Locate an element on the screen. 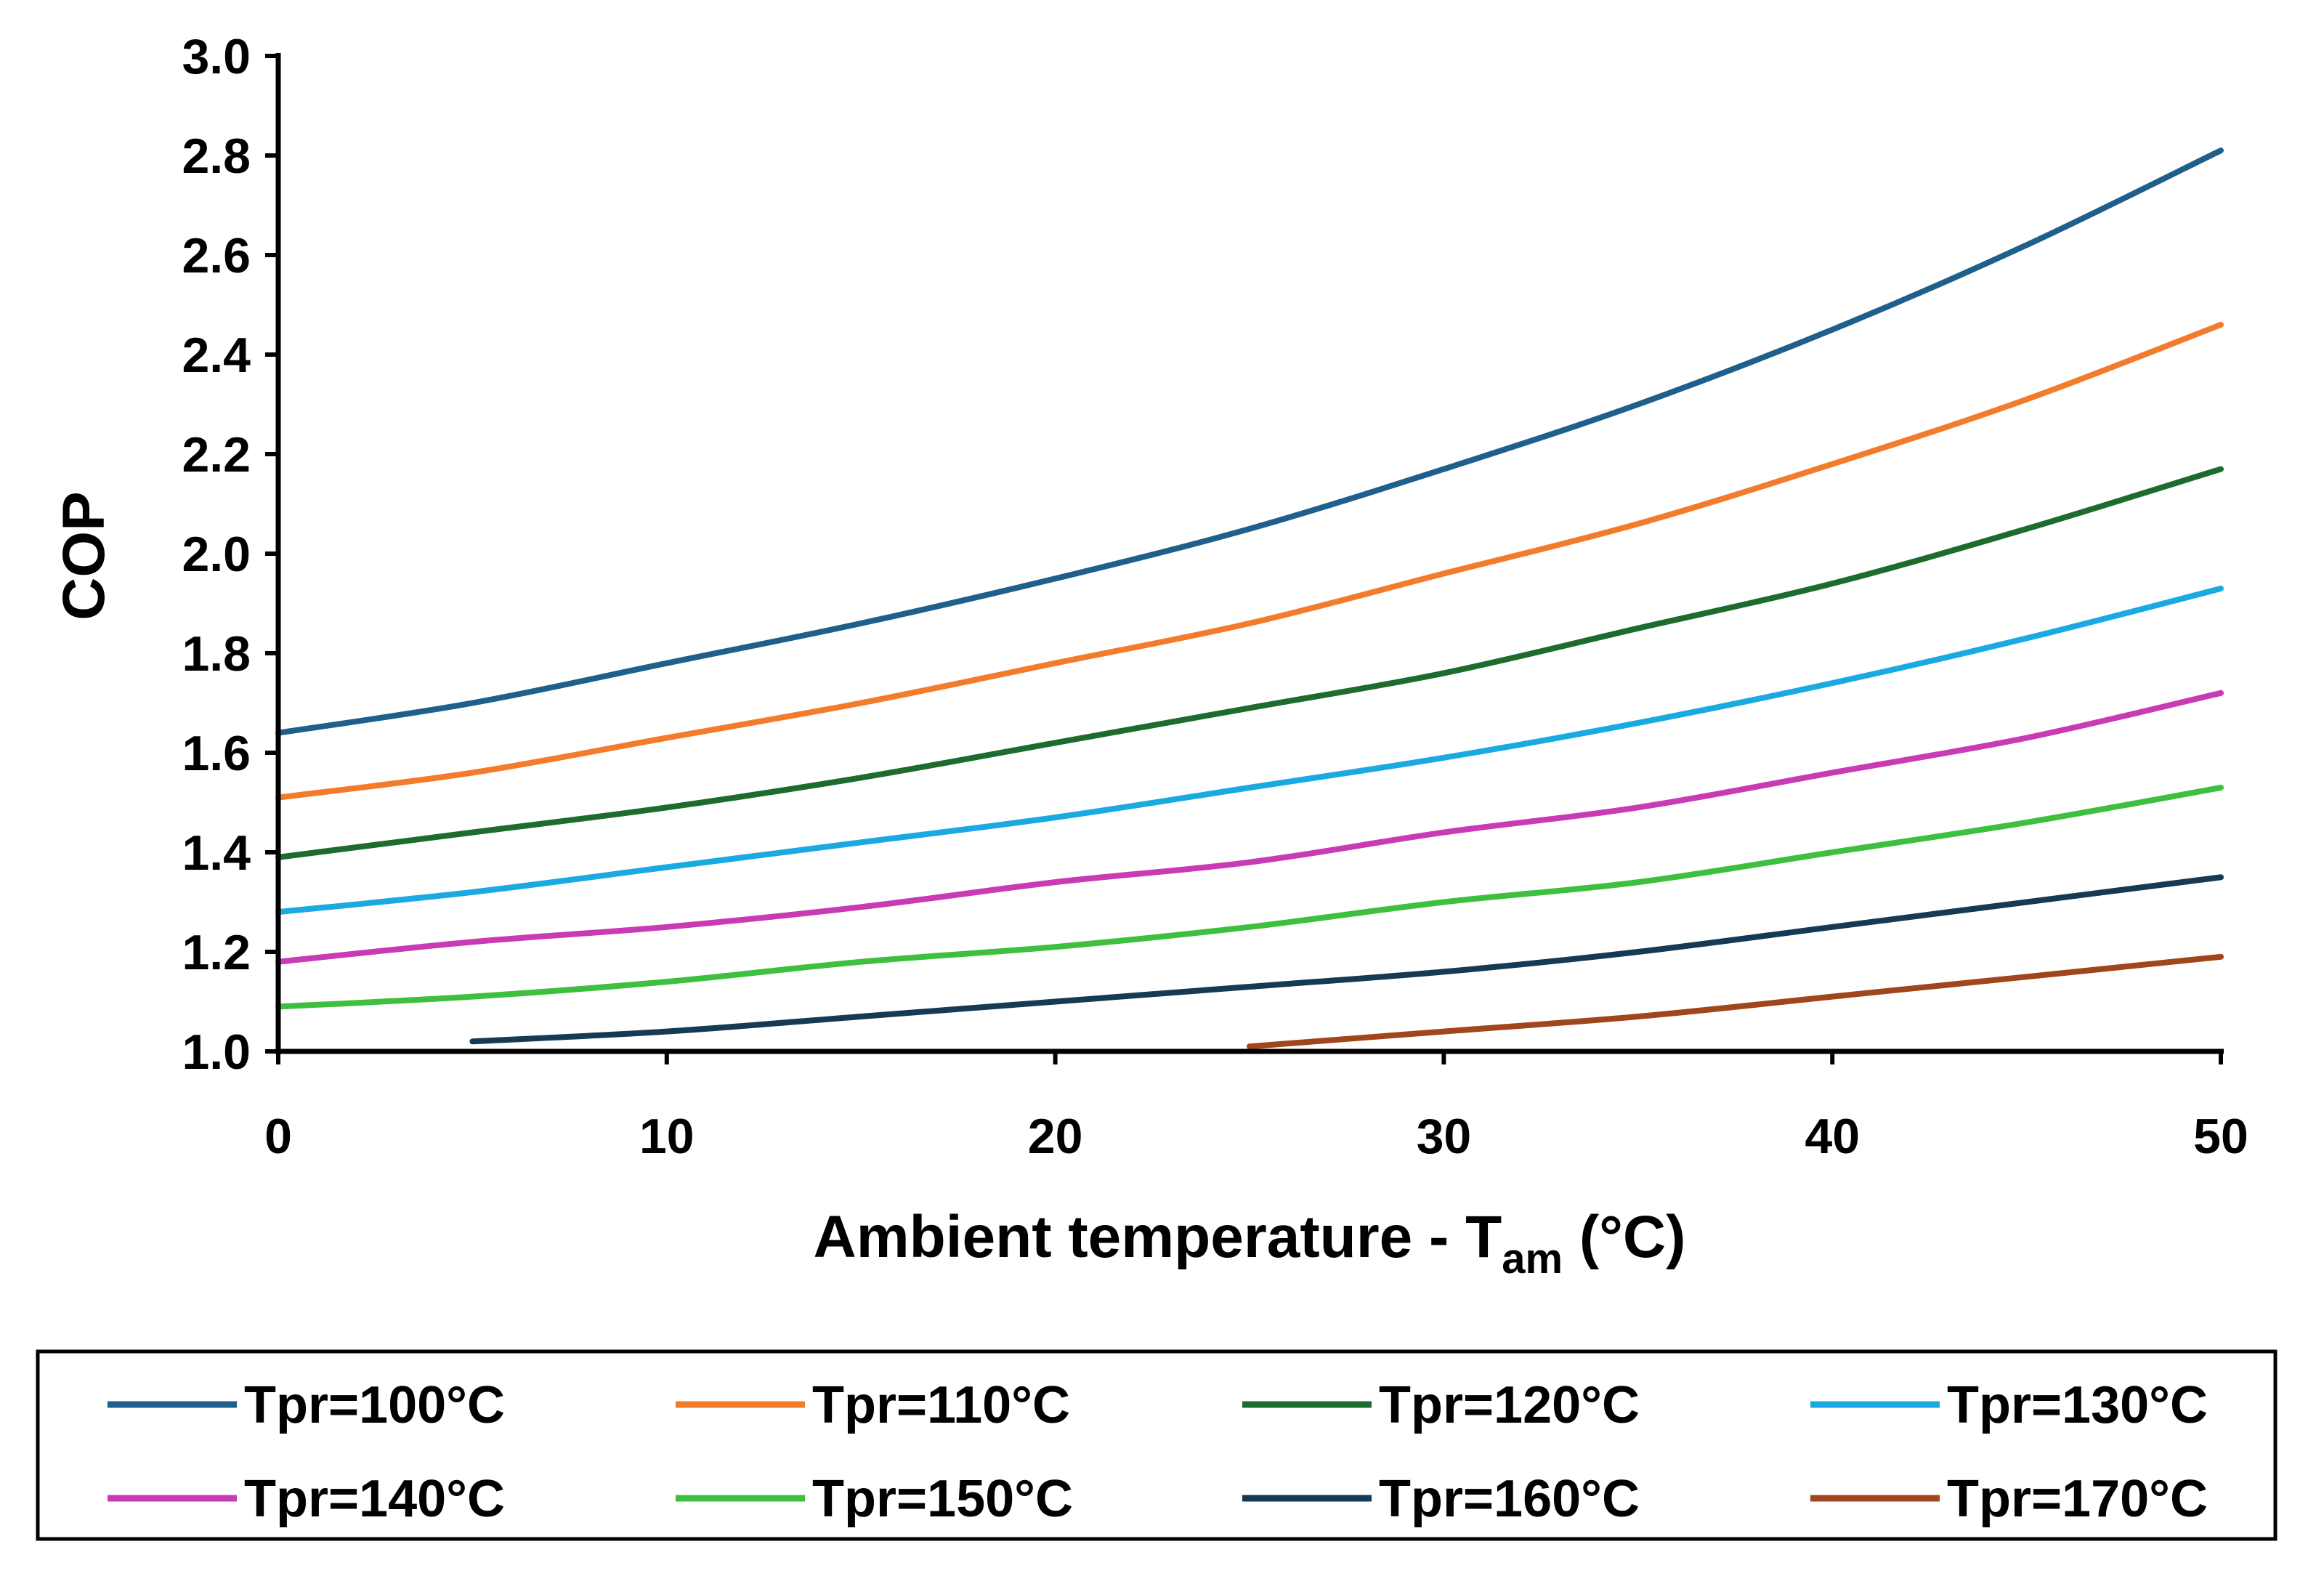 The height and width of the screenshot is (1576, 2324). y-tick-label: 2.0 is located at coordinates (216, 554).